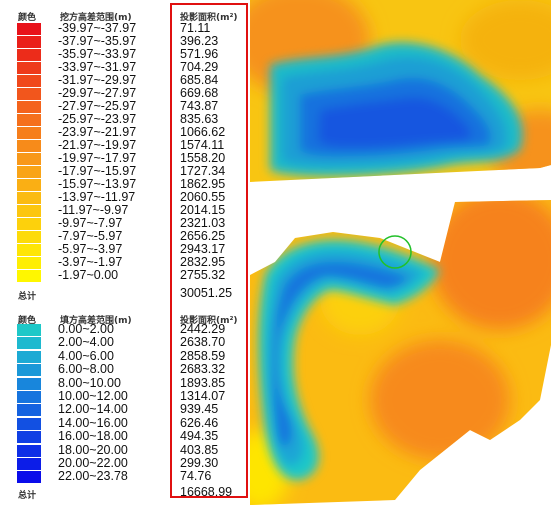 The width and height of the screenshot is (551, 505). I want to click on cut-legend-row: -7.97~-5.97 2656.25, so click(125, 237).